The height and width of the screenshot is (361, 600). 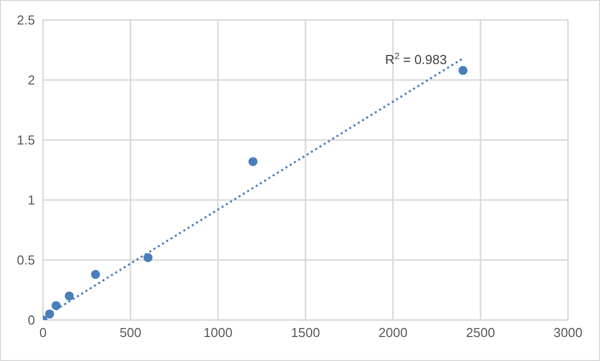 I want to click on x-tick-label: 0, so click(x=43, y=332).